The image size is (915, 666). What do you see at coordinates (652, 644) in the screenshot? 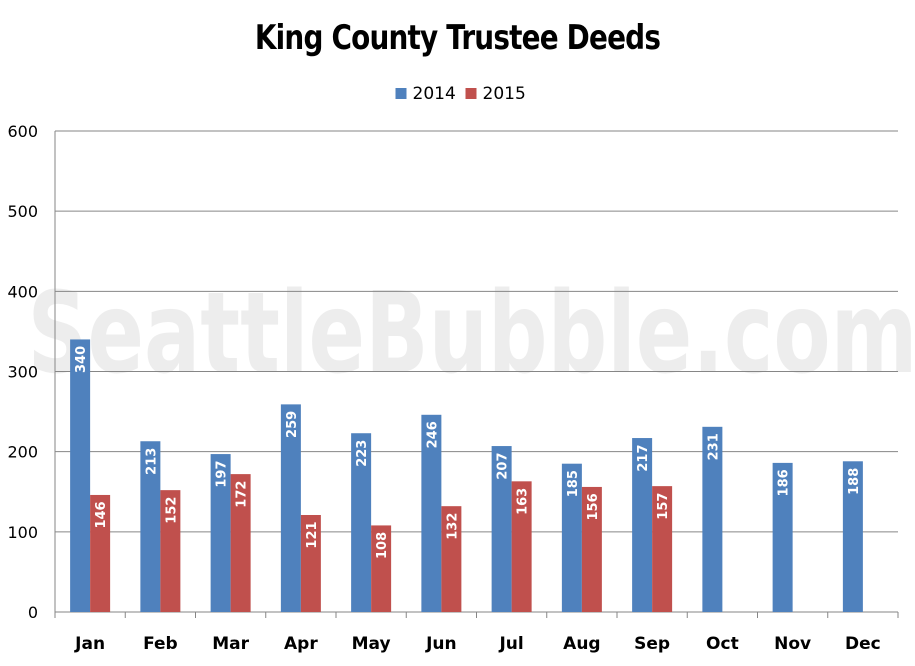
I see `x-tick-label: Sep` at bounding box center [652, 644].